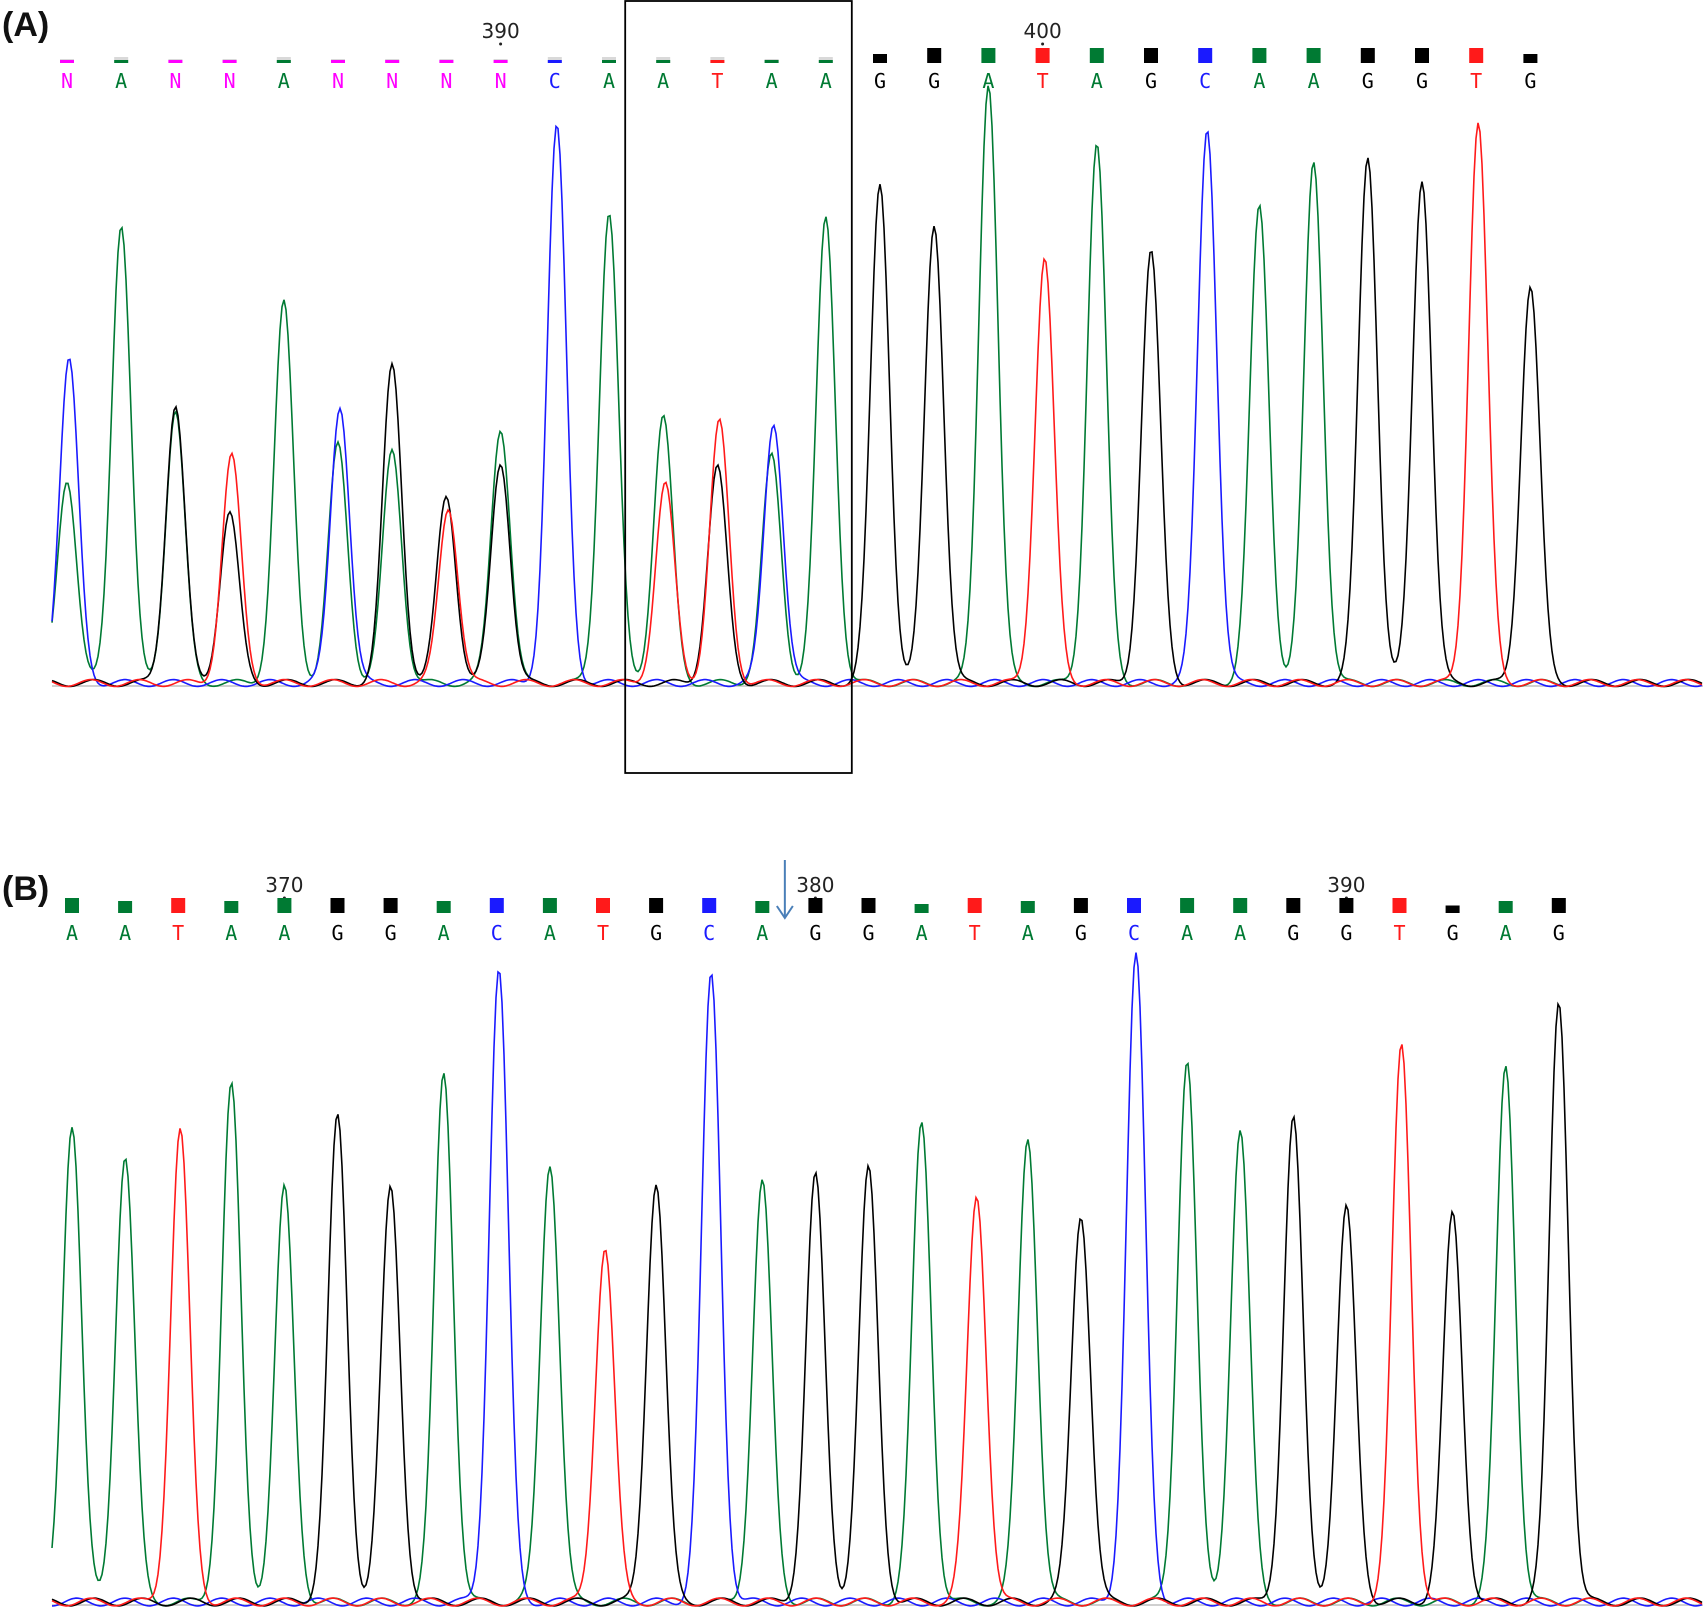 The image size is (1705, 1624). What do you see at coordinates (785, 890) in the screenshot?
I see `down-arrow-icon` at bounding box center [785, 890].